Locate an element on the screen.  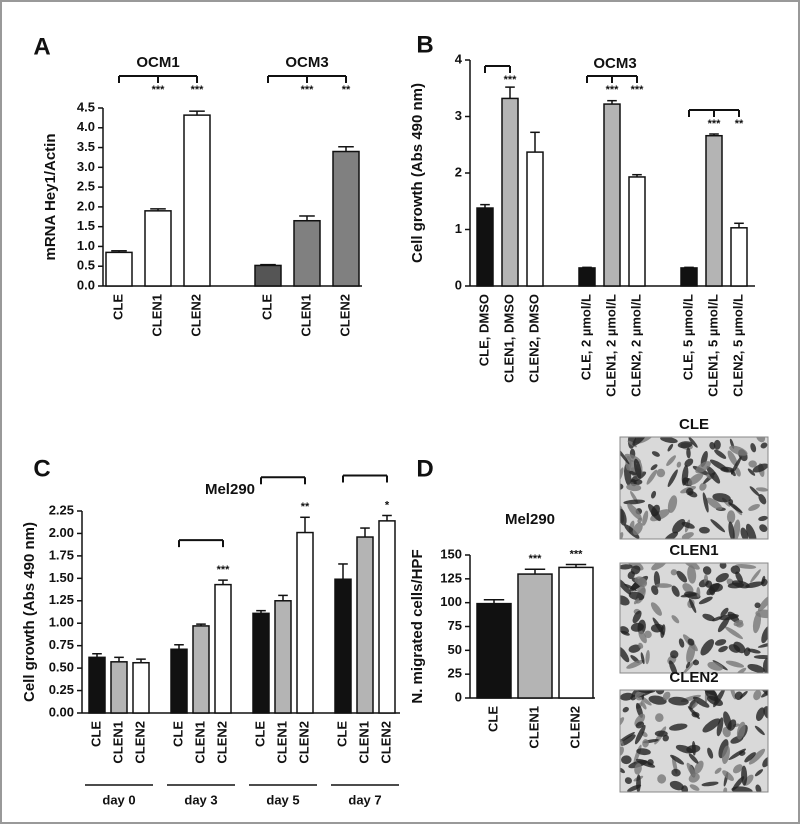
y-tick-label: 25 is located at coordinates (455, 673).